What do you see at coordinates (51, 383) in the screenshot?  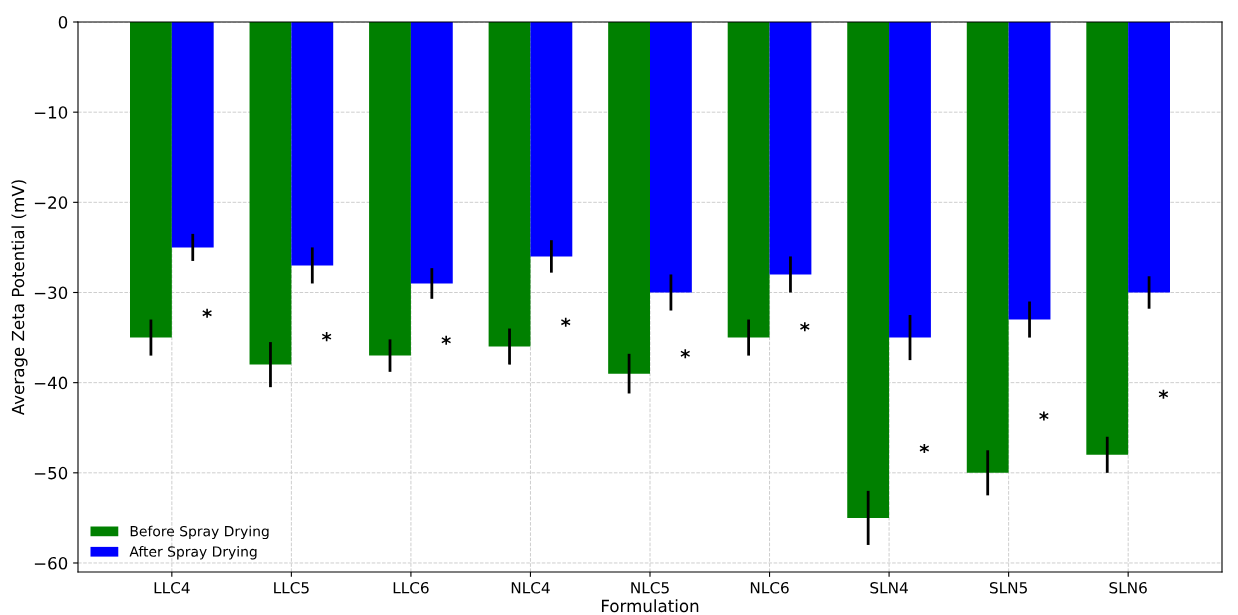 I see `y-tick-label: −40` at bounding box center [51, 383].